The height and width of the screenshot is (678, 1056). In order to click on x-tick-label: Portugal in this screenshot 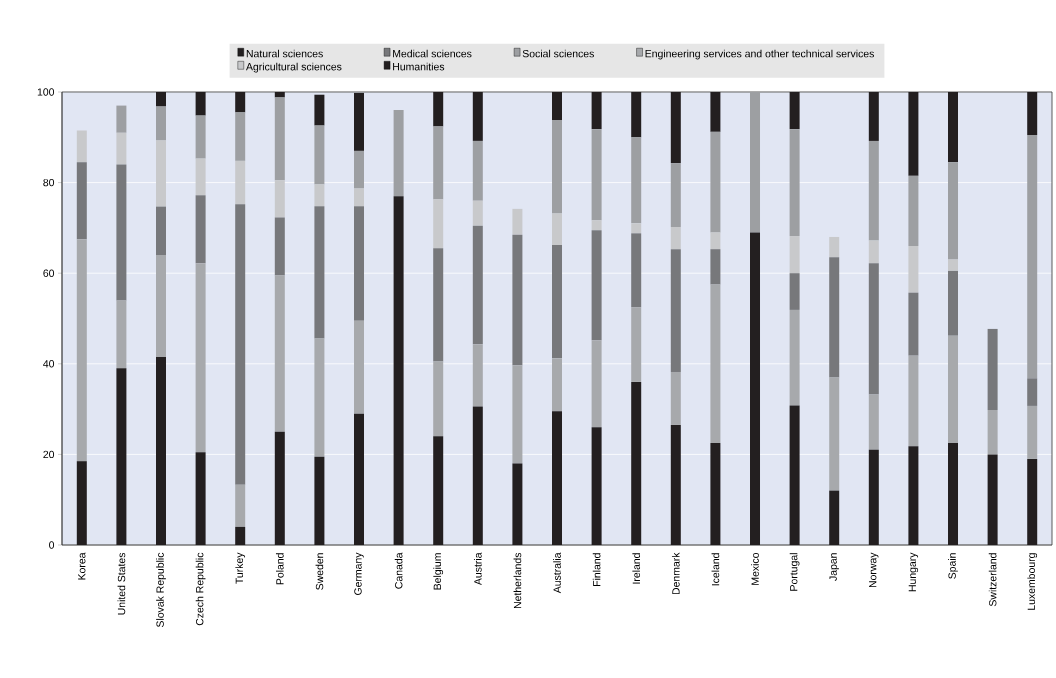, I will do `click(794, 572)`.